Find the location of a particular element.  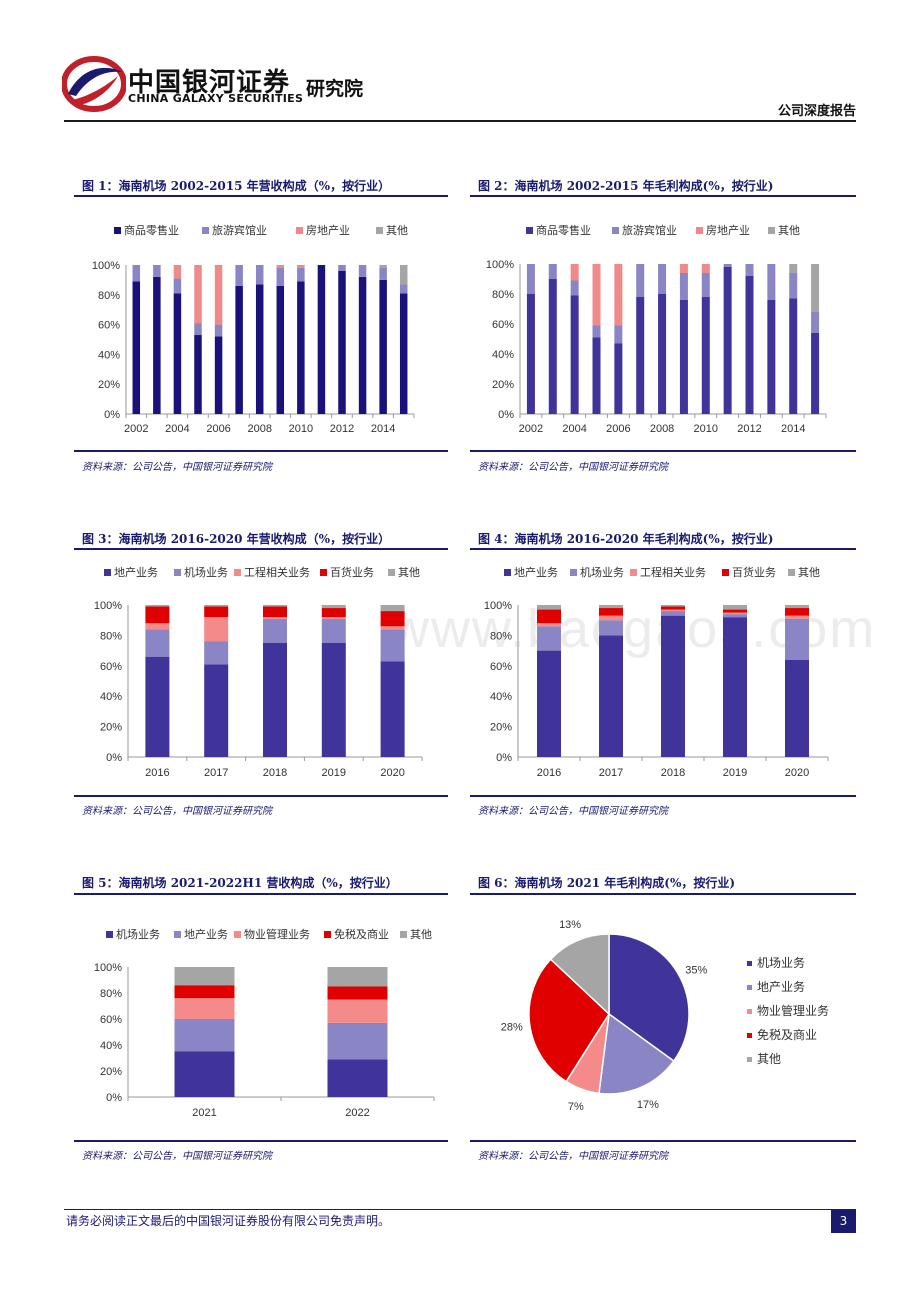

bar-segment-2022-s5 is located at coordinates (357, 977).